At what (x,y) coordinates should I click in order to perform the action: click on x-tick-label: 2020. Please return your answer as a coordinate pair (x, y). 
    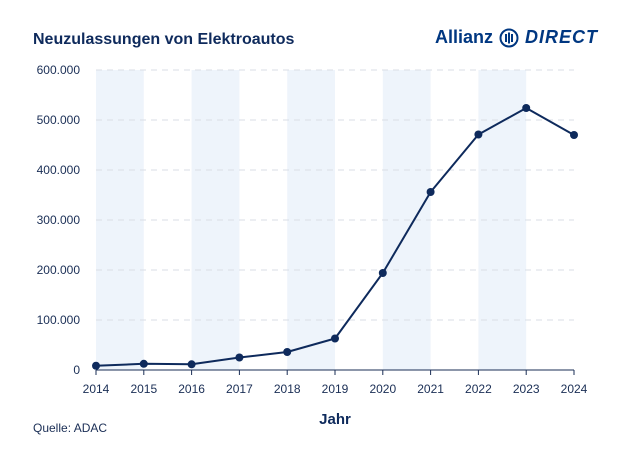
    Looking at the image, I should click on (382, 389).